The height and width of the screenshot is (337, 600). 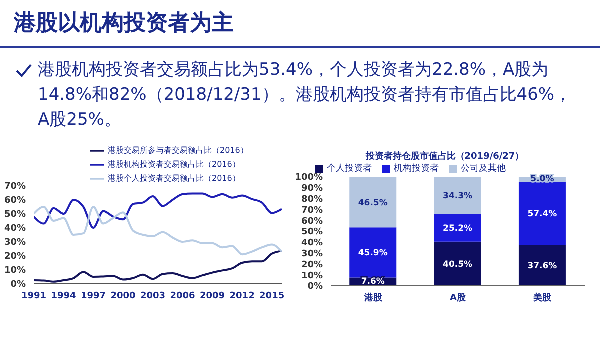 I want to click on data-label: 25.2%, so click(x=458, y=229).